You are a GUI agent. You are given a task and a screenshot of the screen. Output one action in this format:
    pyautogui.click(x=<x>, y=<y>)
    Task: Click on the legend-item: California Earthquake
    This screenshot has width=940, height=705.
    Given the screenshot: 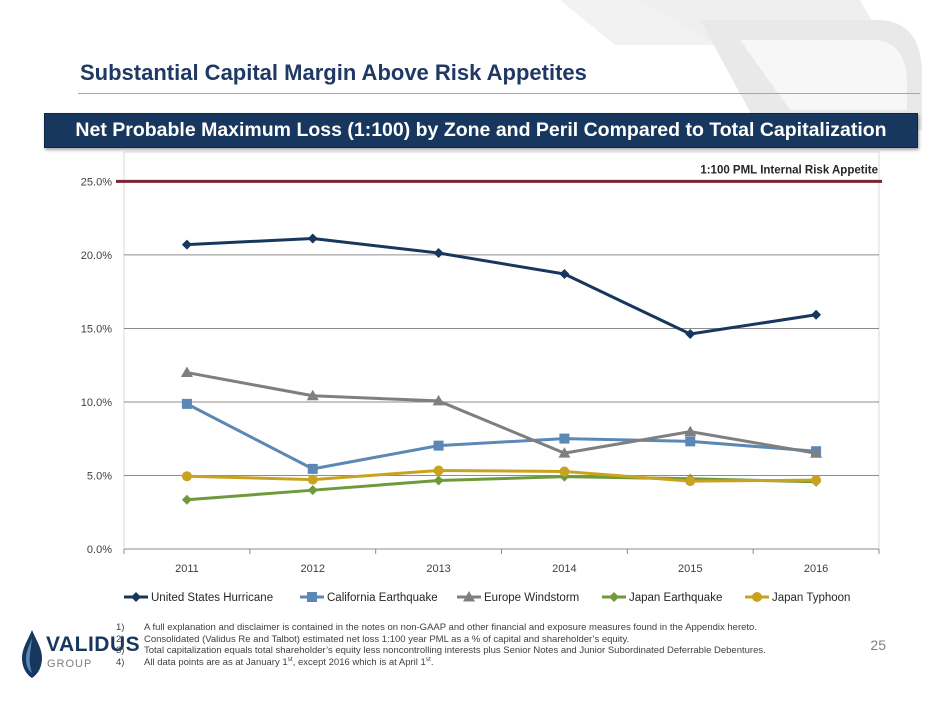 What is the action you would take?
    pyautogui.click(x=369, y=598)
    